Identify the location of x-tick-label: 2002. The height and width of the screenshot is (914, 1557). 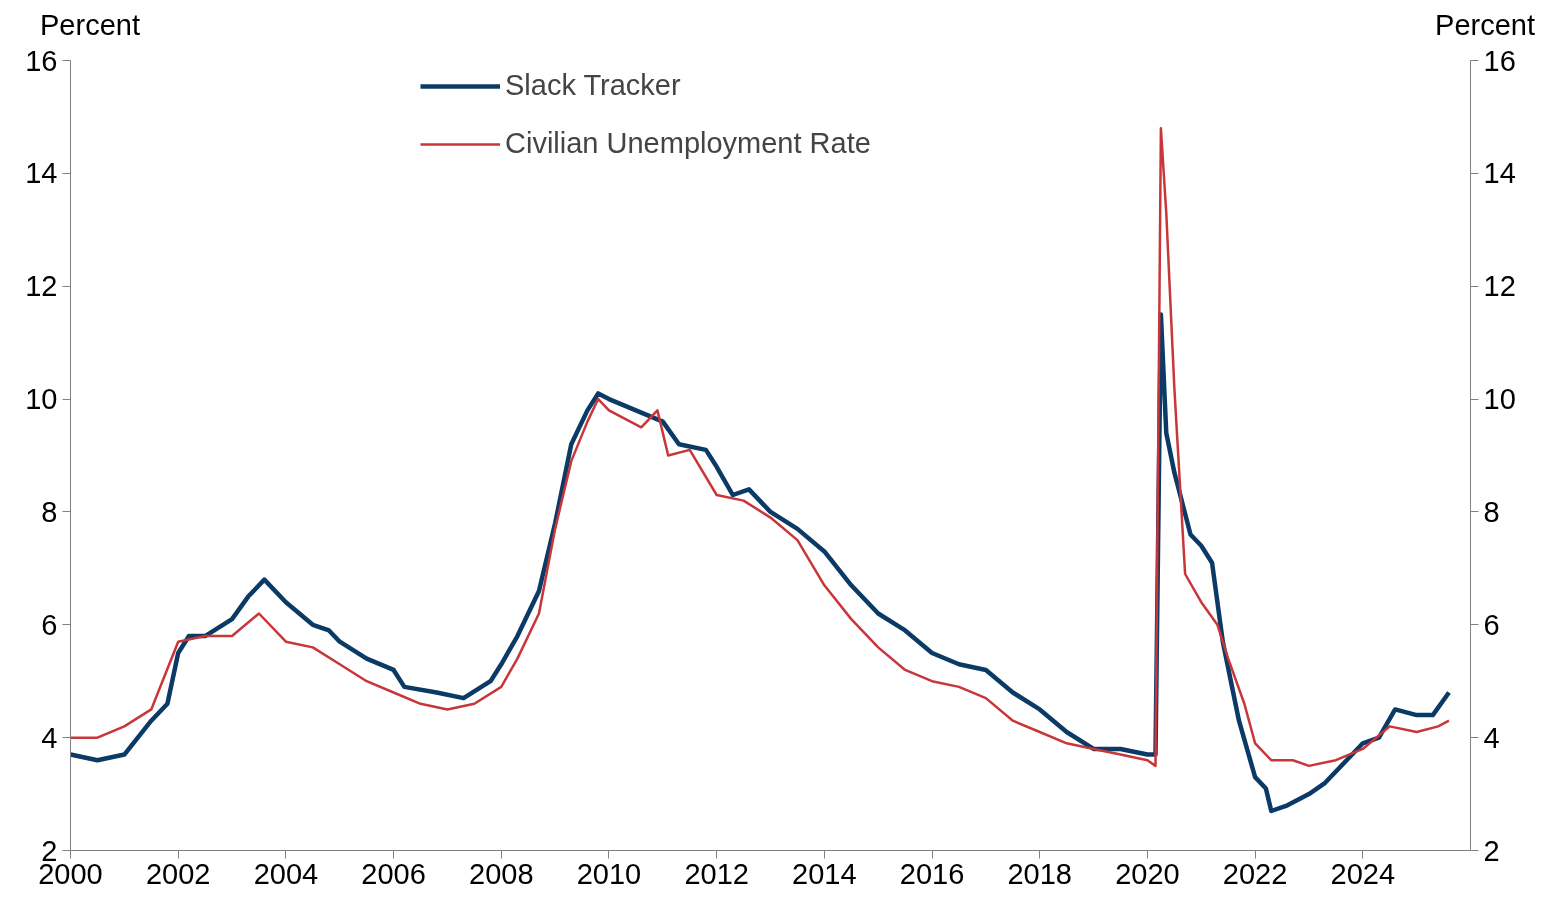
(178, 873).